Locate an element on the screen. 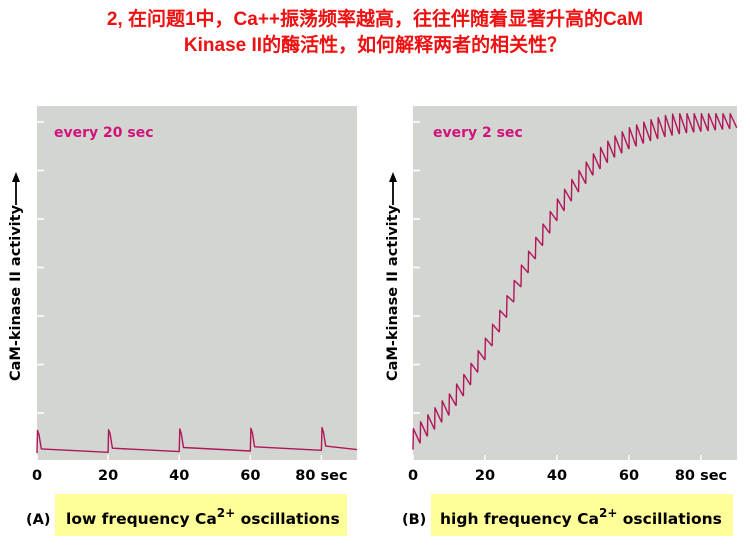 The width and height of the screenshot is (750, 550). caption-text: high frequency Ca2+ oscillations is located at coordinates (581, 517).